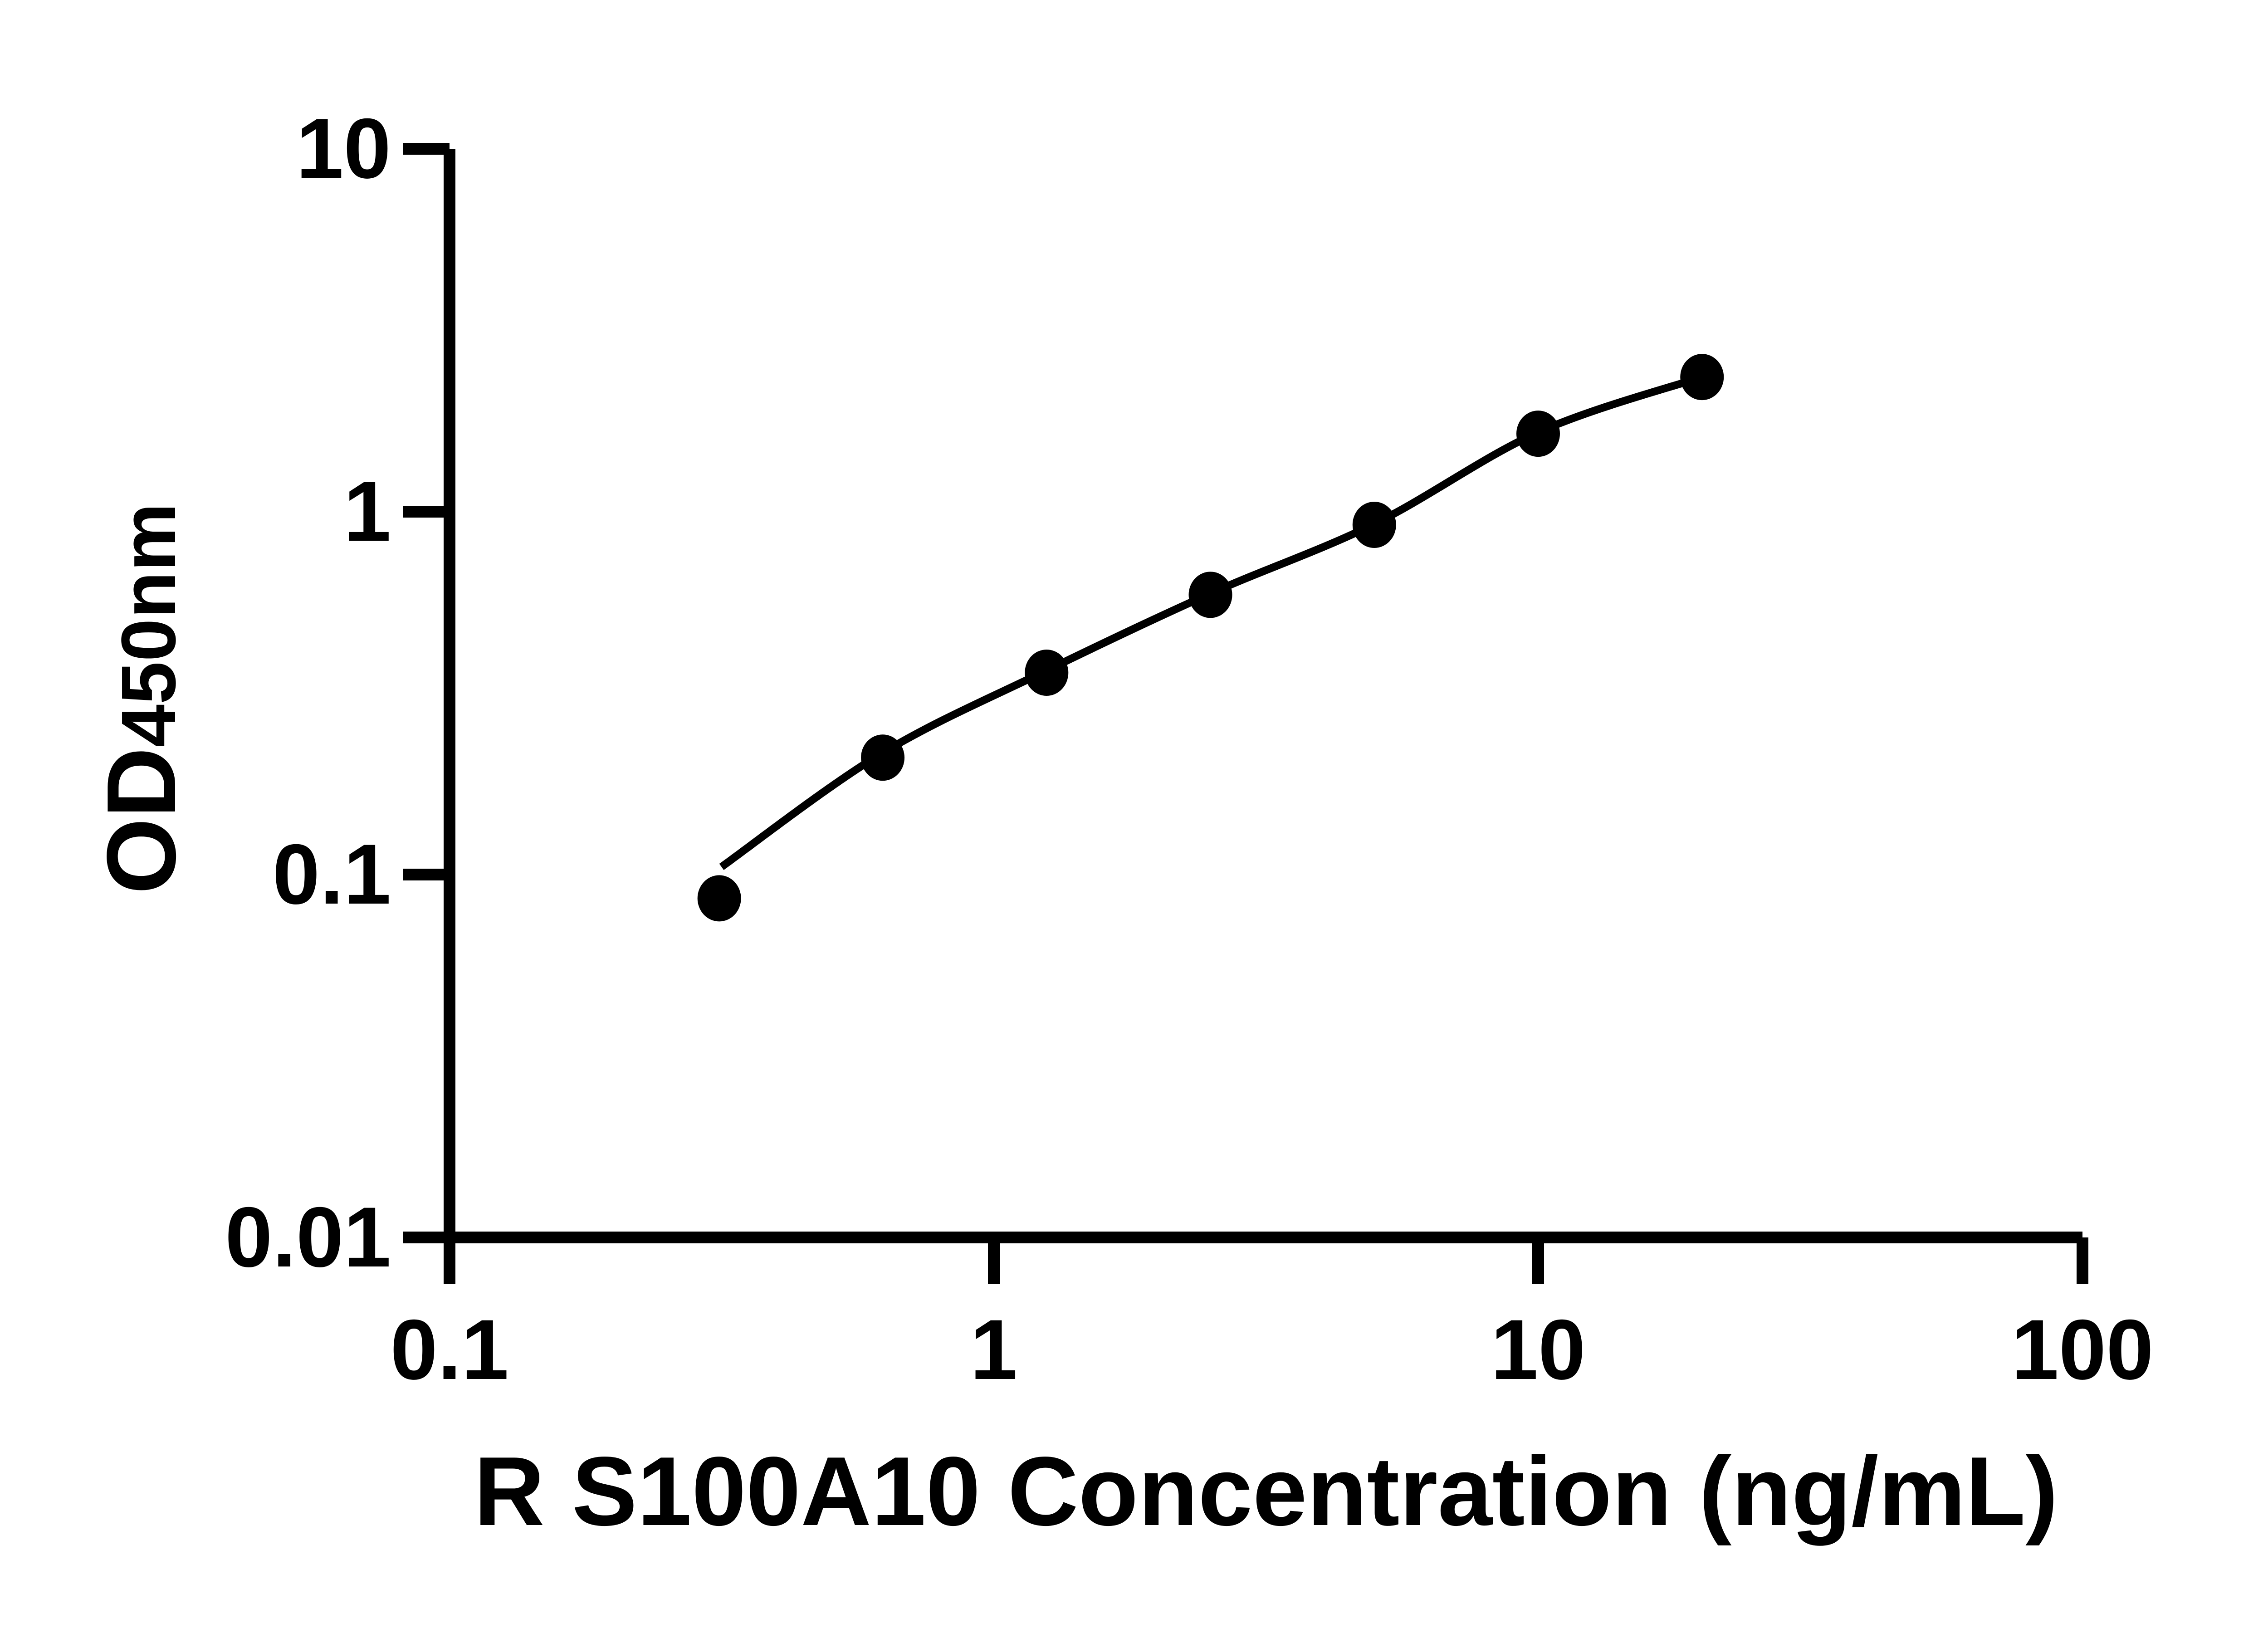  I want to click on x-tick-label: 10, so click(1538, 1349).